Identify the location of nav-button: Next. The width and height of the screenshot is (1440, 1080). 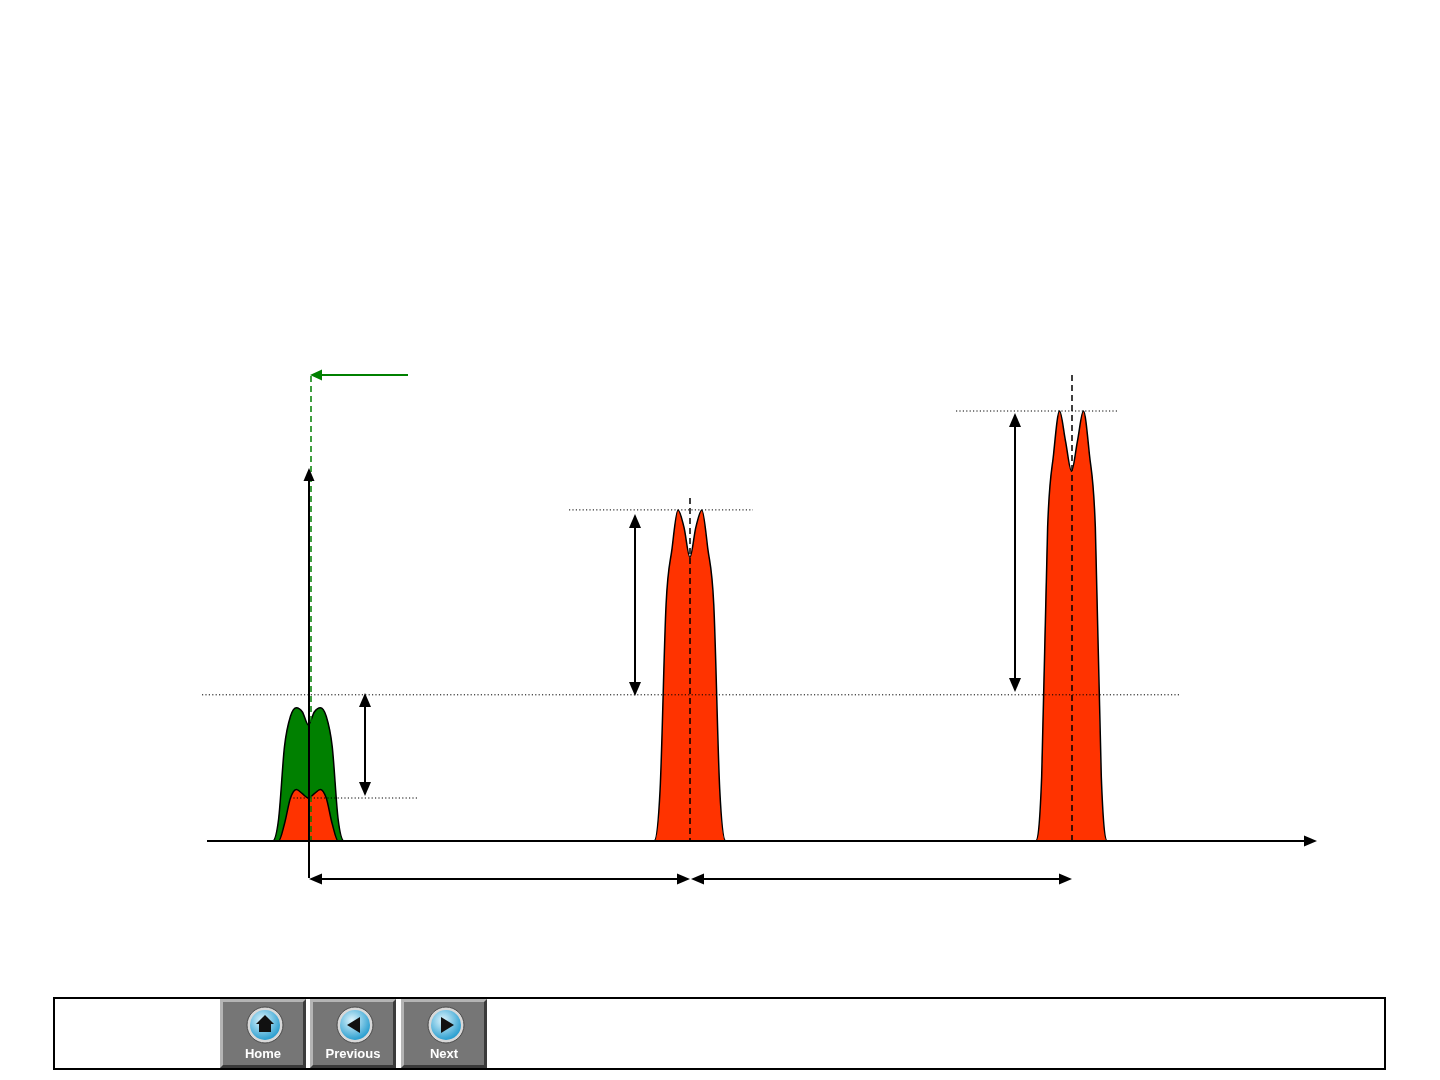
(444, 1033).